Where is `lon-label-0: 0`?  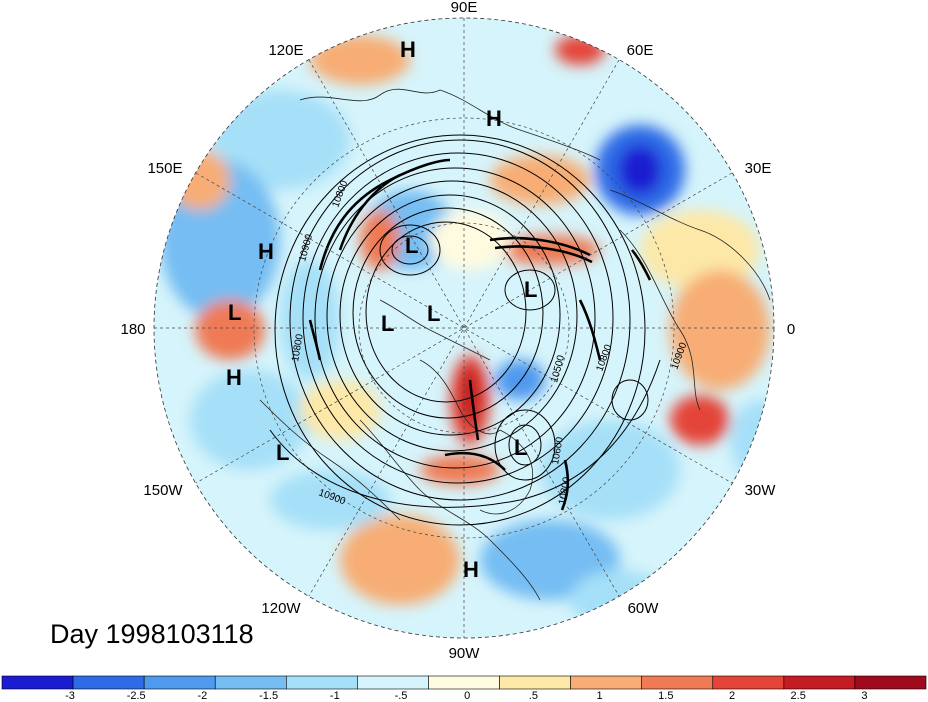
lon-label-0: 0 is located at coordinates (791, 329).